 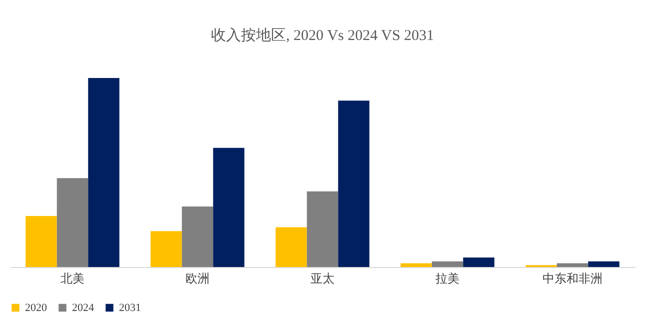 What do you see at coordinates (130, 308) in the screenshot?
I see `legend-label: 2031` at bounding box center [130, 308].